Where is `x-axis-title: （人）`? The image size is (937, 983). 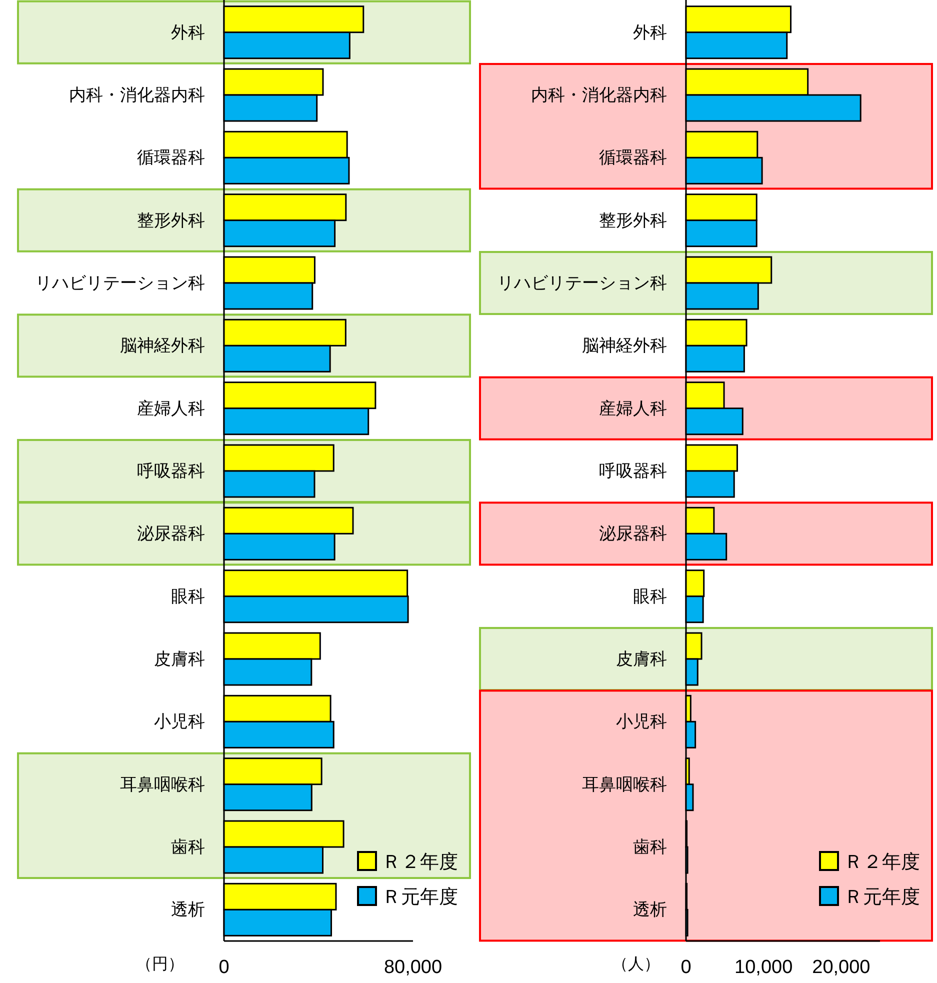
x-axis-title: （人） is located at coordinates (636, 964).